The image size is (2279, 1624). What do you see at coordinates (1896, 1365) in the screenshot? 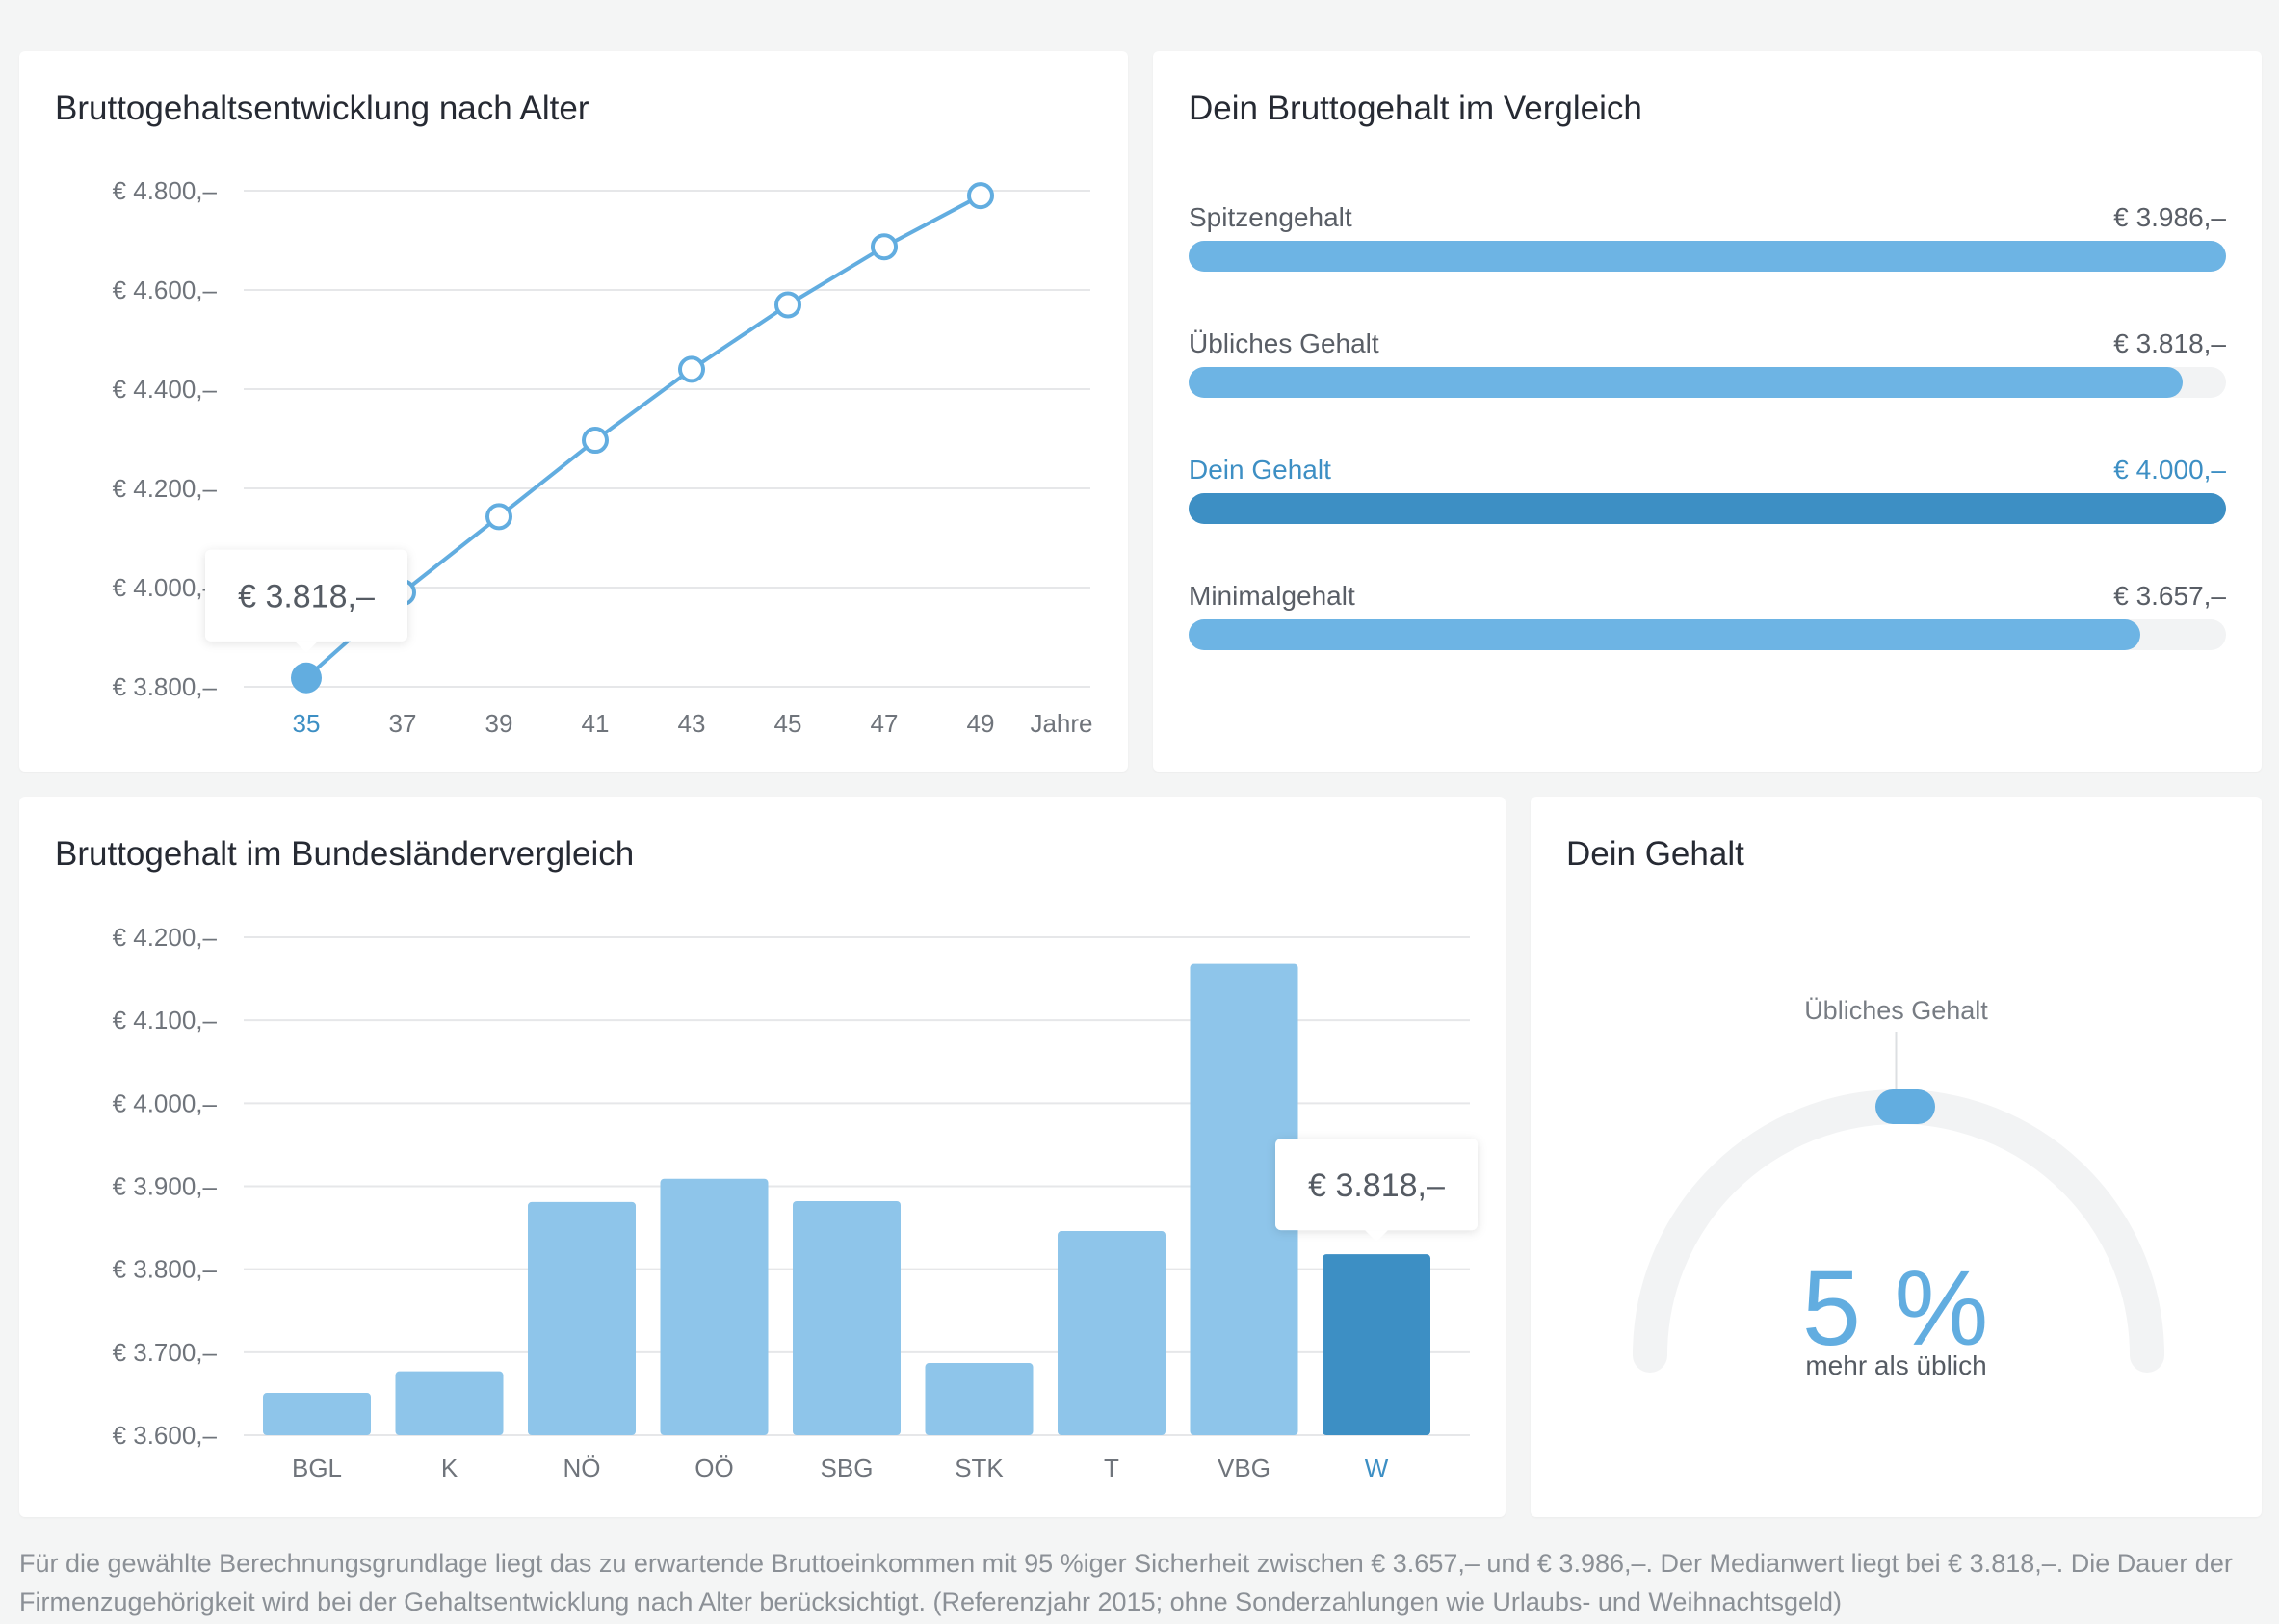
I see `gauge-subtitle: mehr als üblich` at bounding box center [1896, 1365].